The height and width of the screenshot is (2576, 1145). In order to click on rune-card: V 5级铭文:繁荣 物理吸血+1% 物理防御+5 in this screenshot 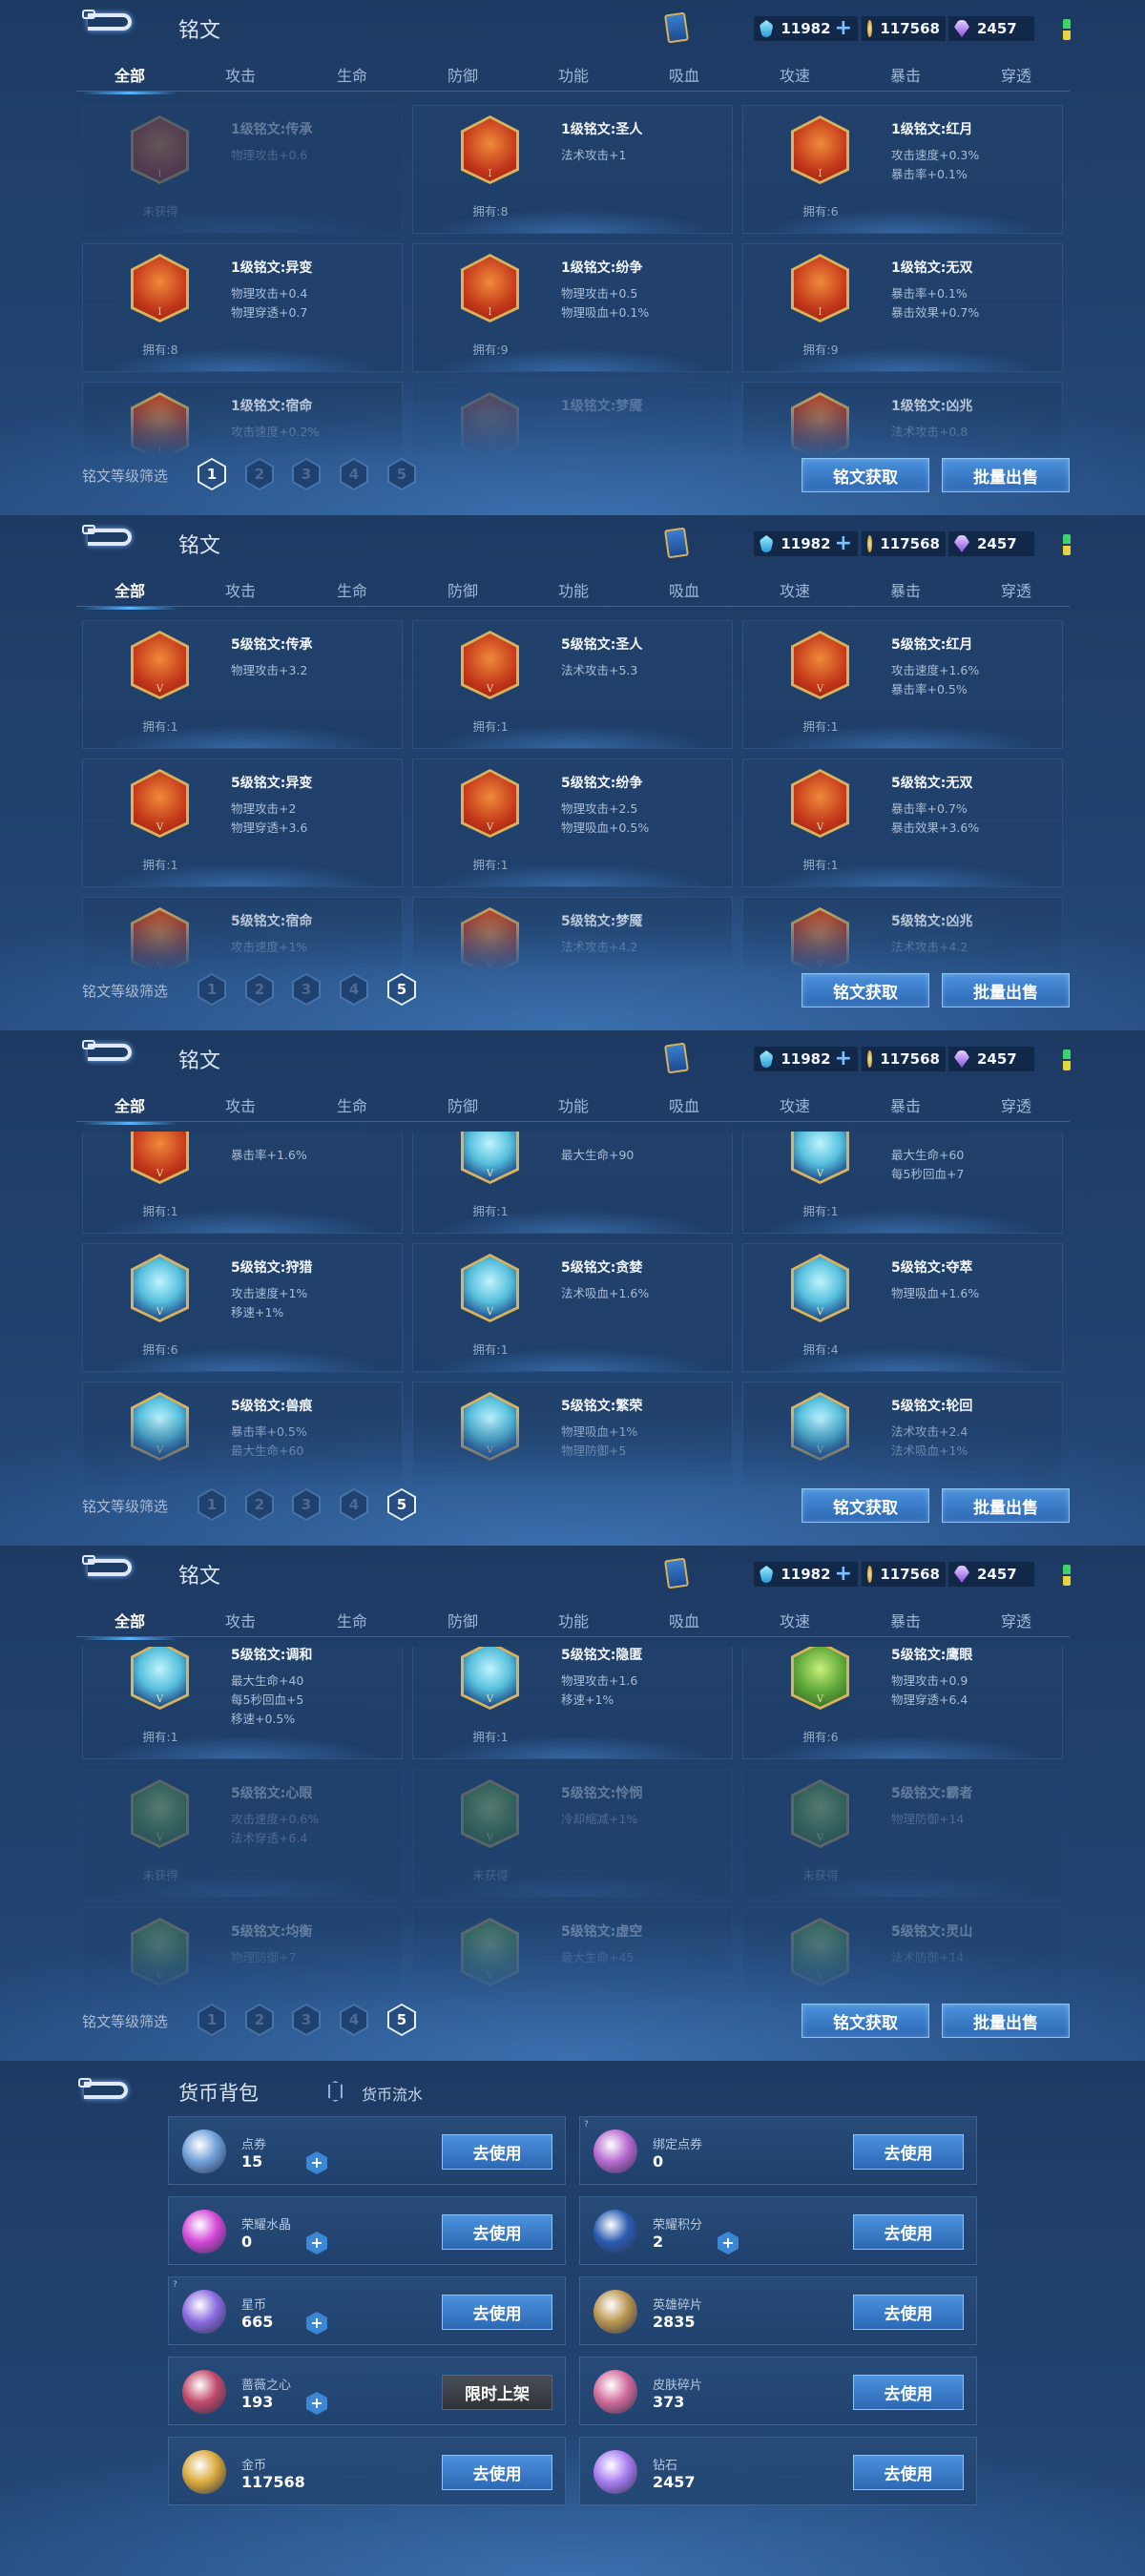, I will do `click(572, 1433)`.